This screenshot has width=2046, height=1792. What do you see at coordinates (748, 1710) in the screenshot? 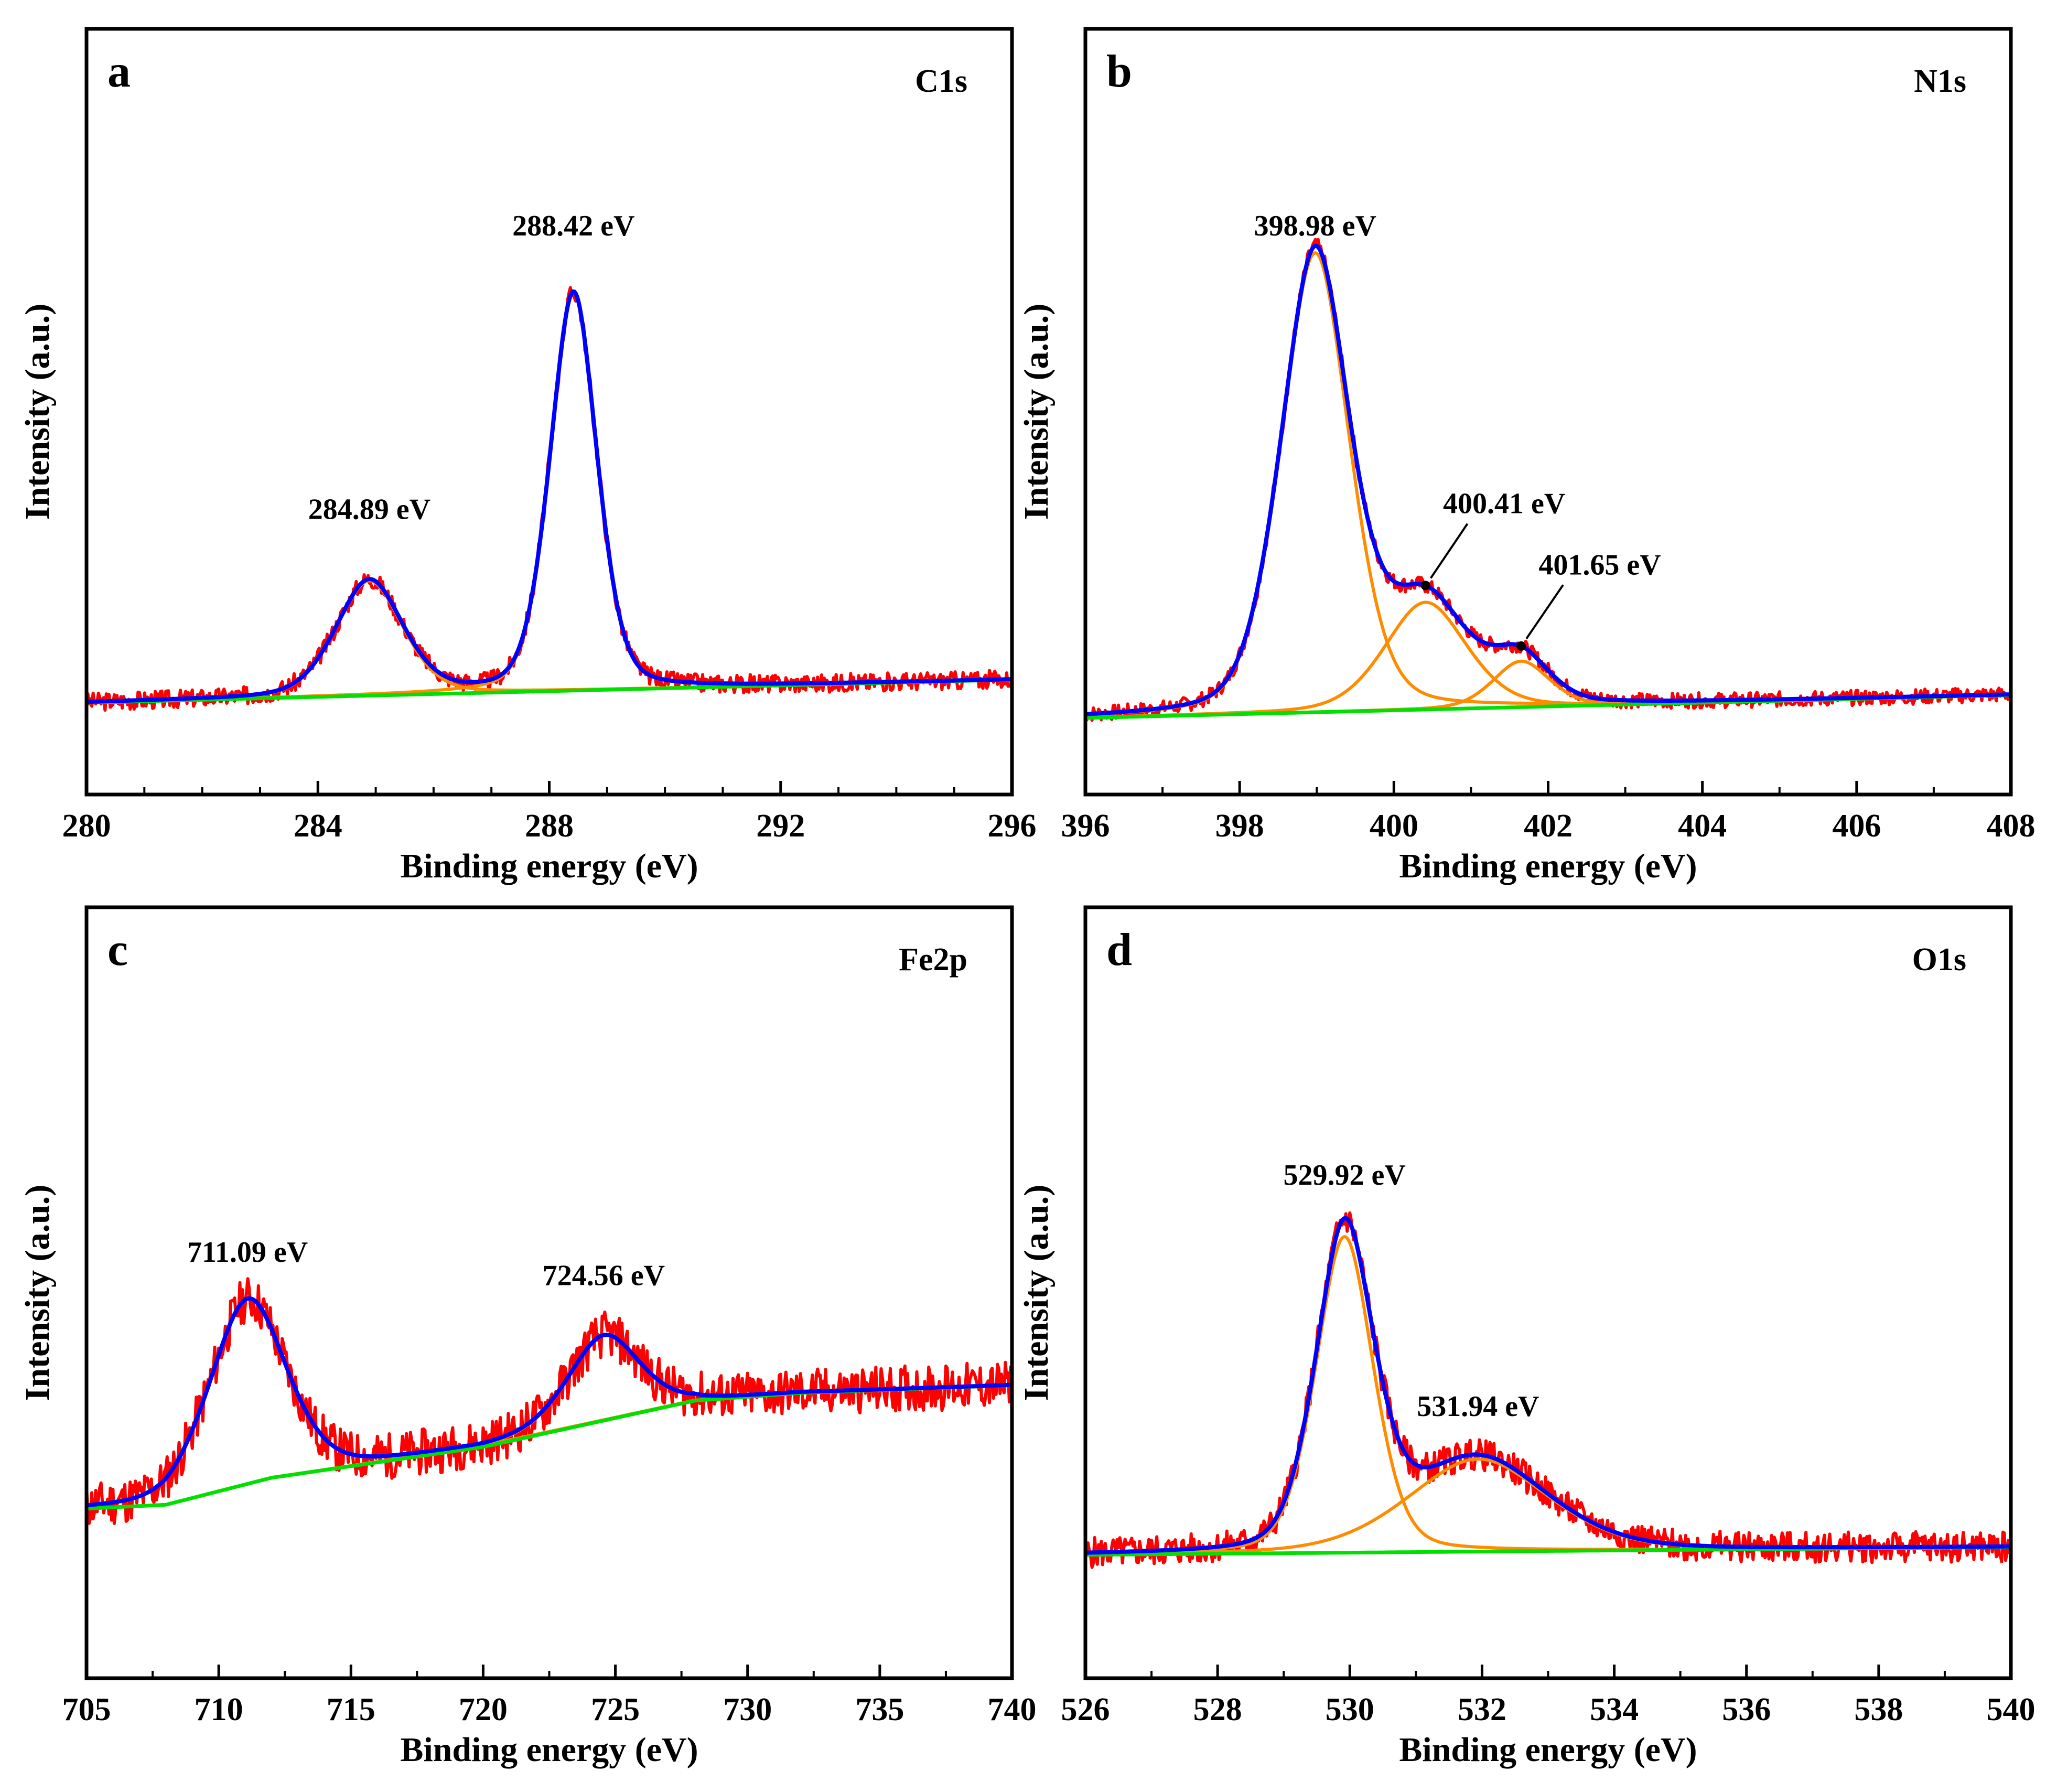
I see `x-tick-label: 730` at bounding box center [748, 1710].